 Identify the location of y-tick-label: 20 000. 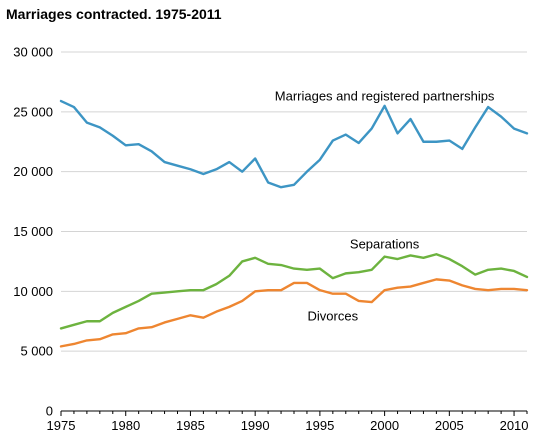
(33, 171).